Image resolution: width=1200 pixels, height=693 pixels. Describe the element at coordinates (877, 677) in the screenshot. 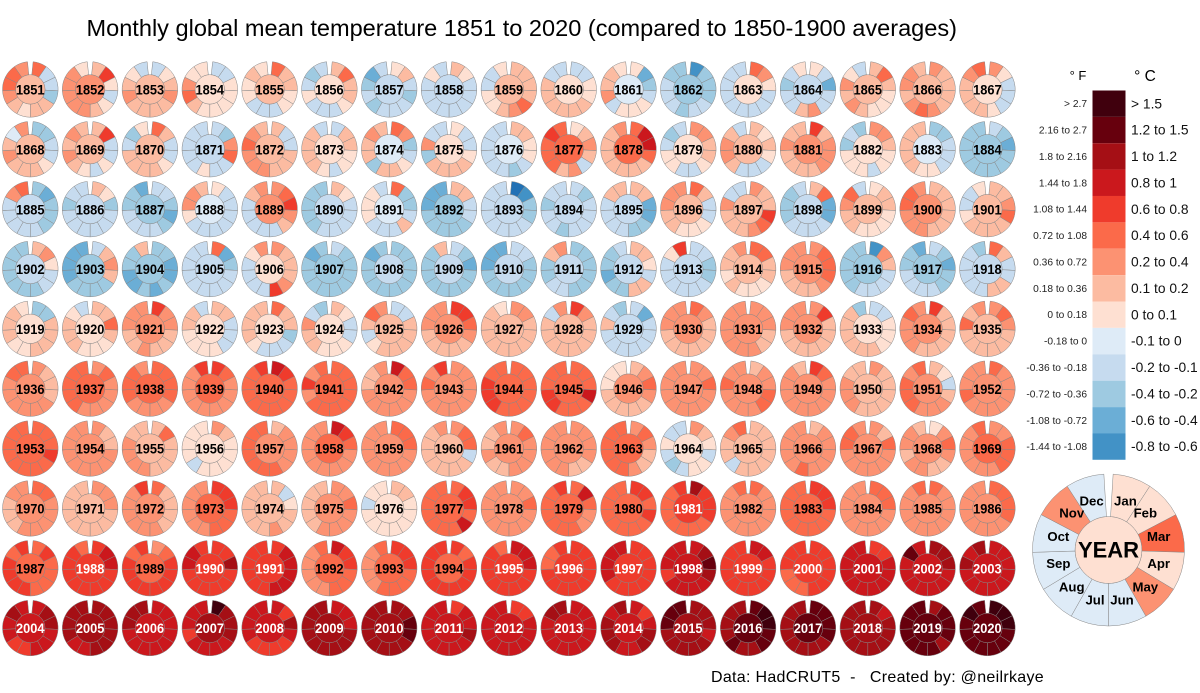

I see `svg-text:Data: HadCRUT5 - Created by: Data: HadCRUT5 - Created by: @neilrkaye` at that location.